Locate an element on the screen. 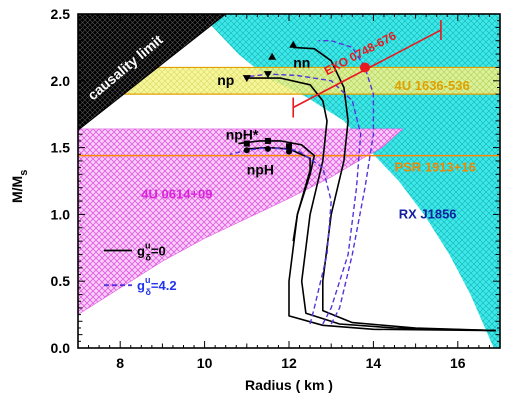 The height and width of the screenshot is (394, 527). y-axis-title-main: M/M is located at coordinates (17, 189).